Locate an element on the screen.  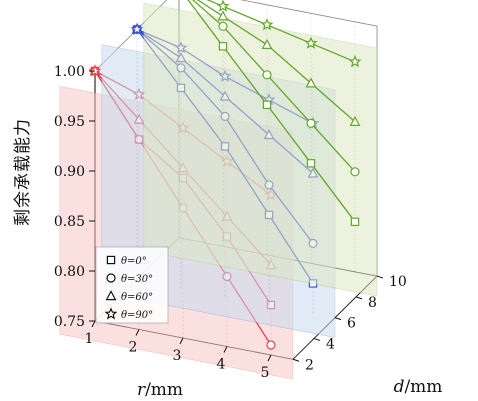
z-tick-label: 0.95 is located at coordinates (69, 122).